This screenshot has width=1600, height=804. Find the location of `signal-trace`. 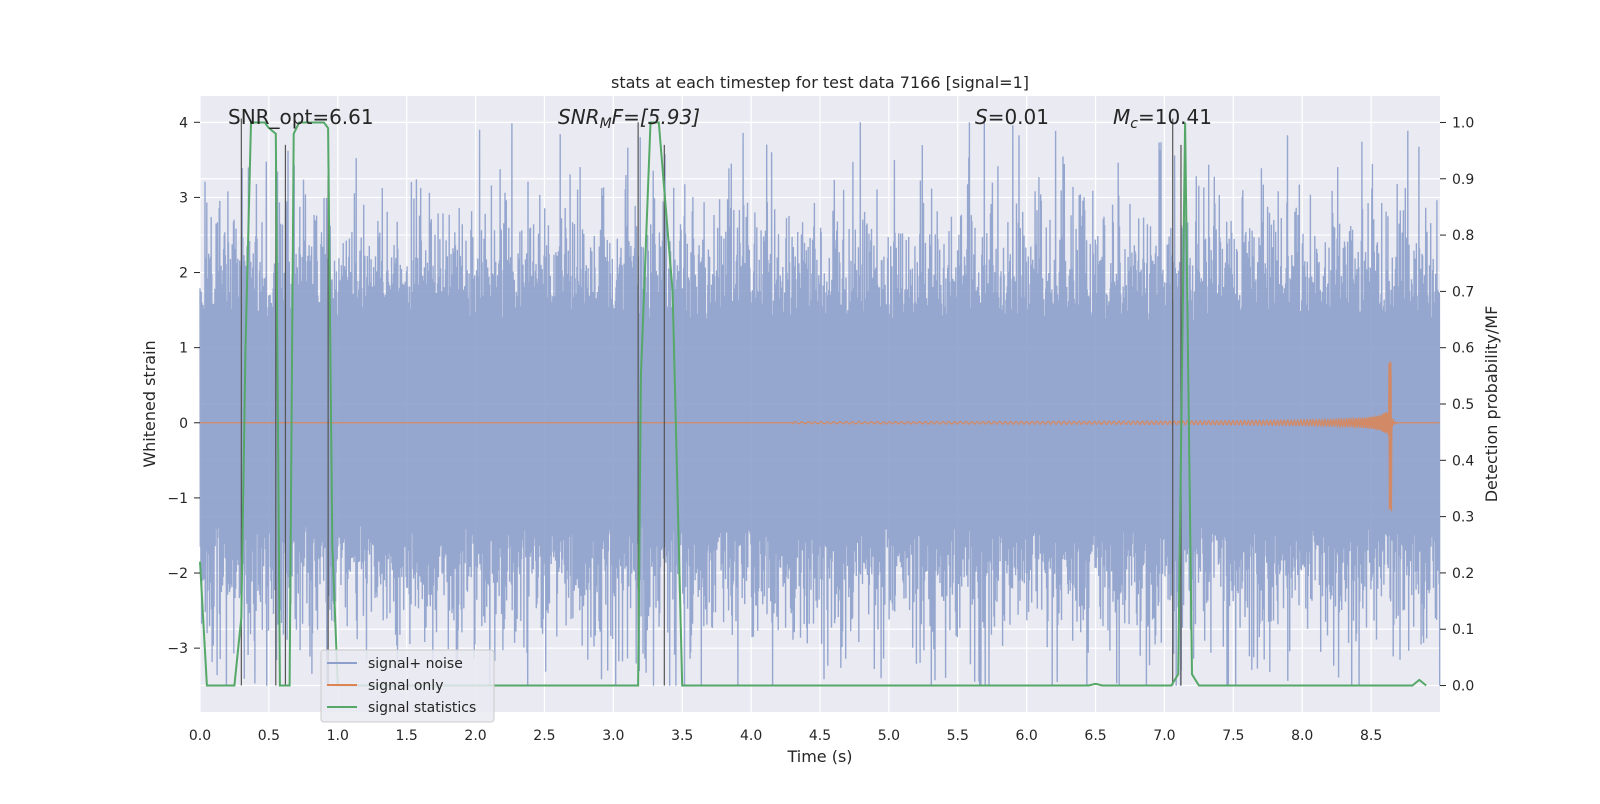

signal-trace is located at coordinates (820, 436).